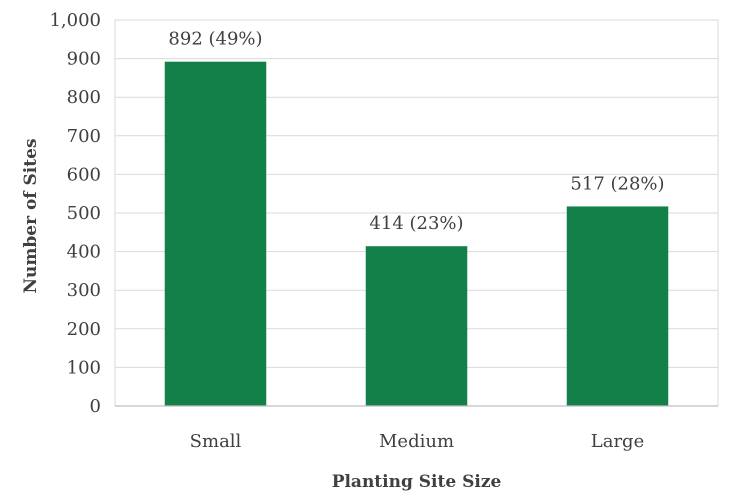 The width and height of the screenshot is (735, 497). Describe the element at coordinates (84, 213) in the screenshot. I see `y-tick-label: 500` at that location.